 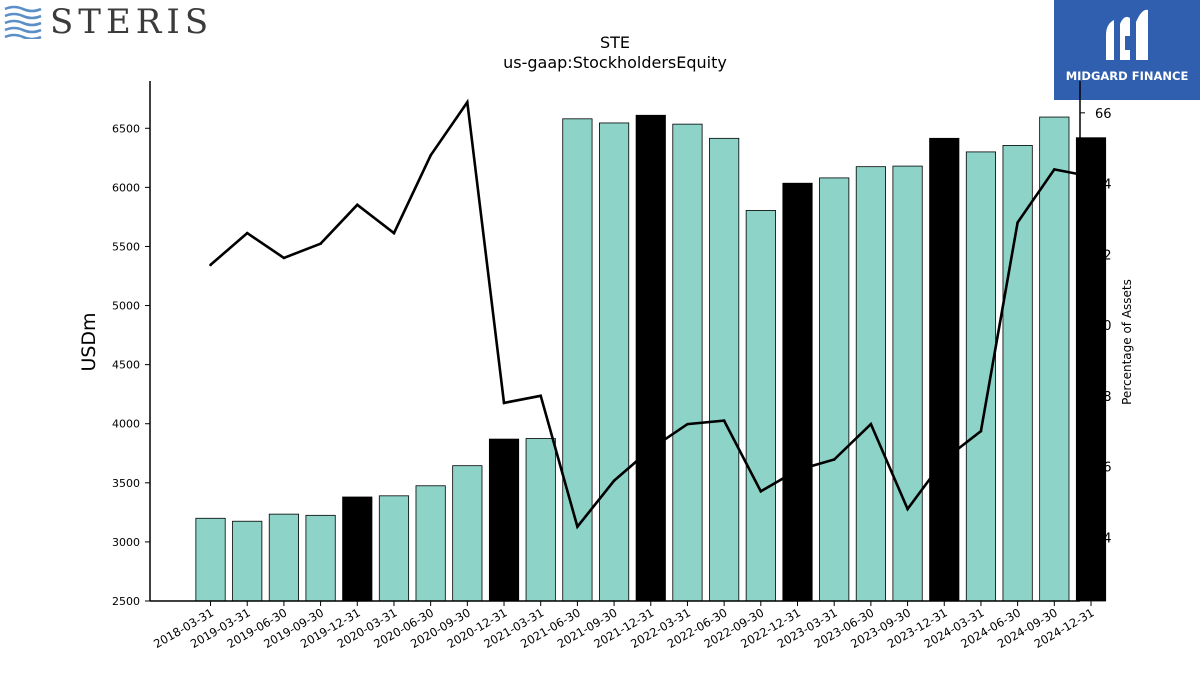 I want to click on steris-waves-icon, so click(x=23, y=22).